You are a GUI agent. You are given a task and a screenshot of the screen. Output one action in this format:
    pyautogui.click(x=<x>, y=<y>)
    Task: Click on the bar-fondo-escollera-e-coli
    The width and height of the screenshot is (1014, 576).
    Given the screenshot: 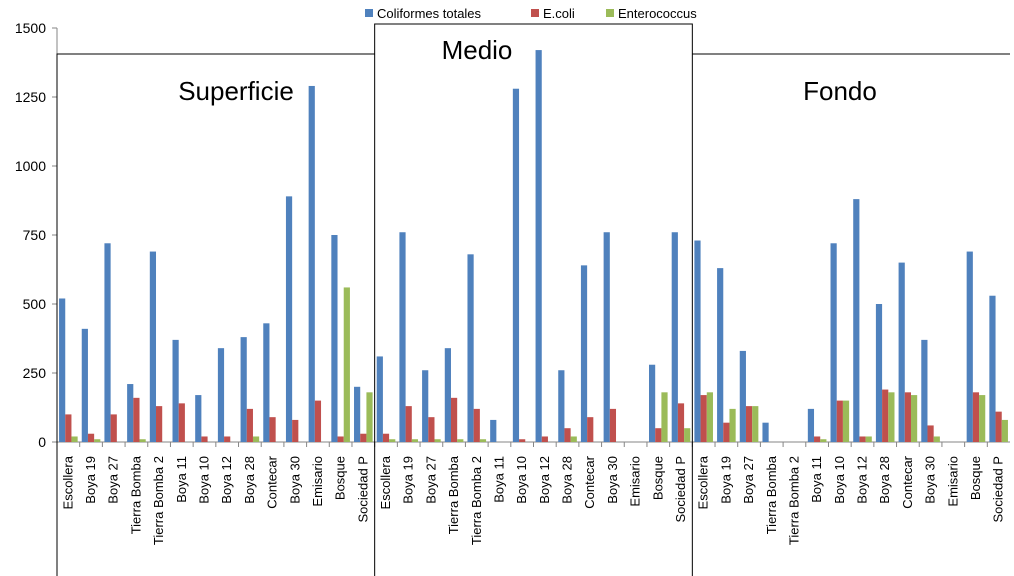 What is the action you would take?
    pyautogui.click(x=704, y=418)
    